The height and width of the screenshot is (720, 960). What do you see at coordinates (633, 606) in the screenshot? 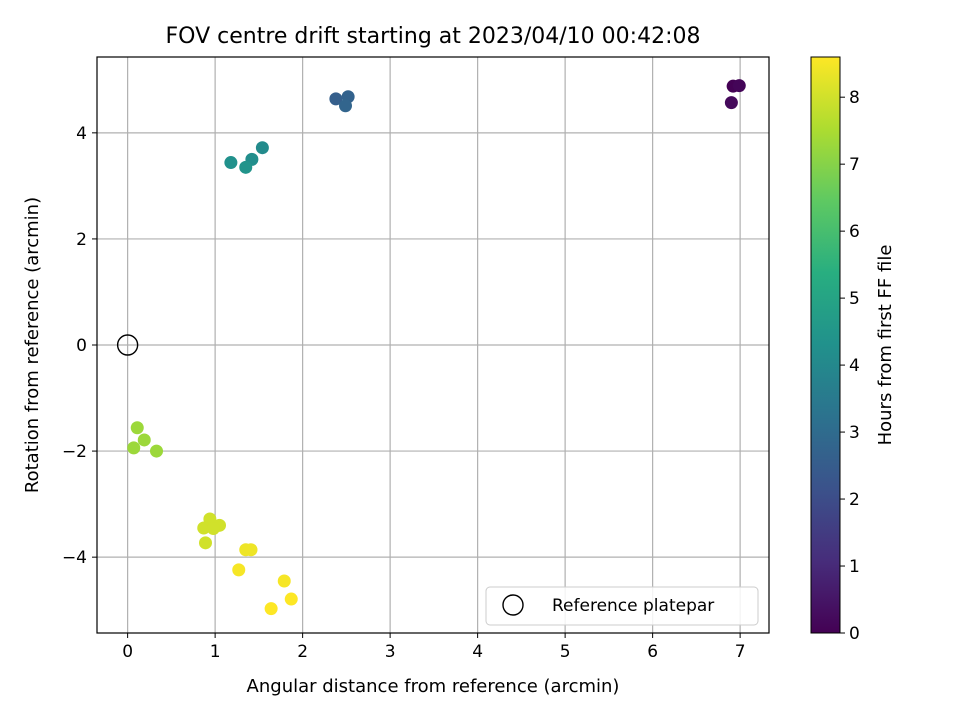
I see `legend-reference-label: Reference platepar` at bounding box center [633, 606].